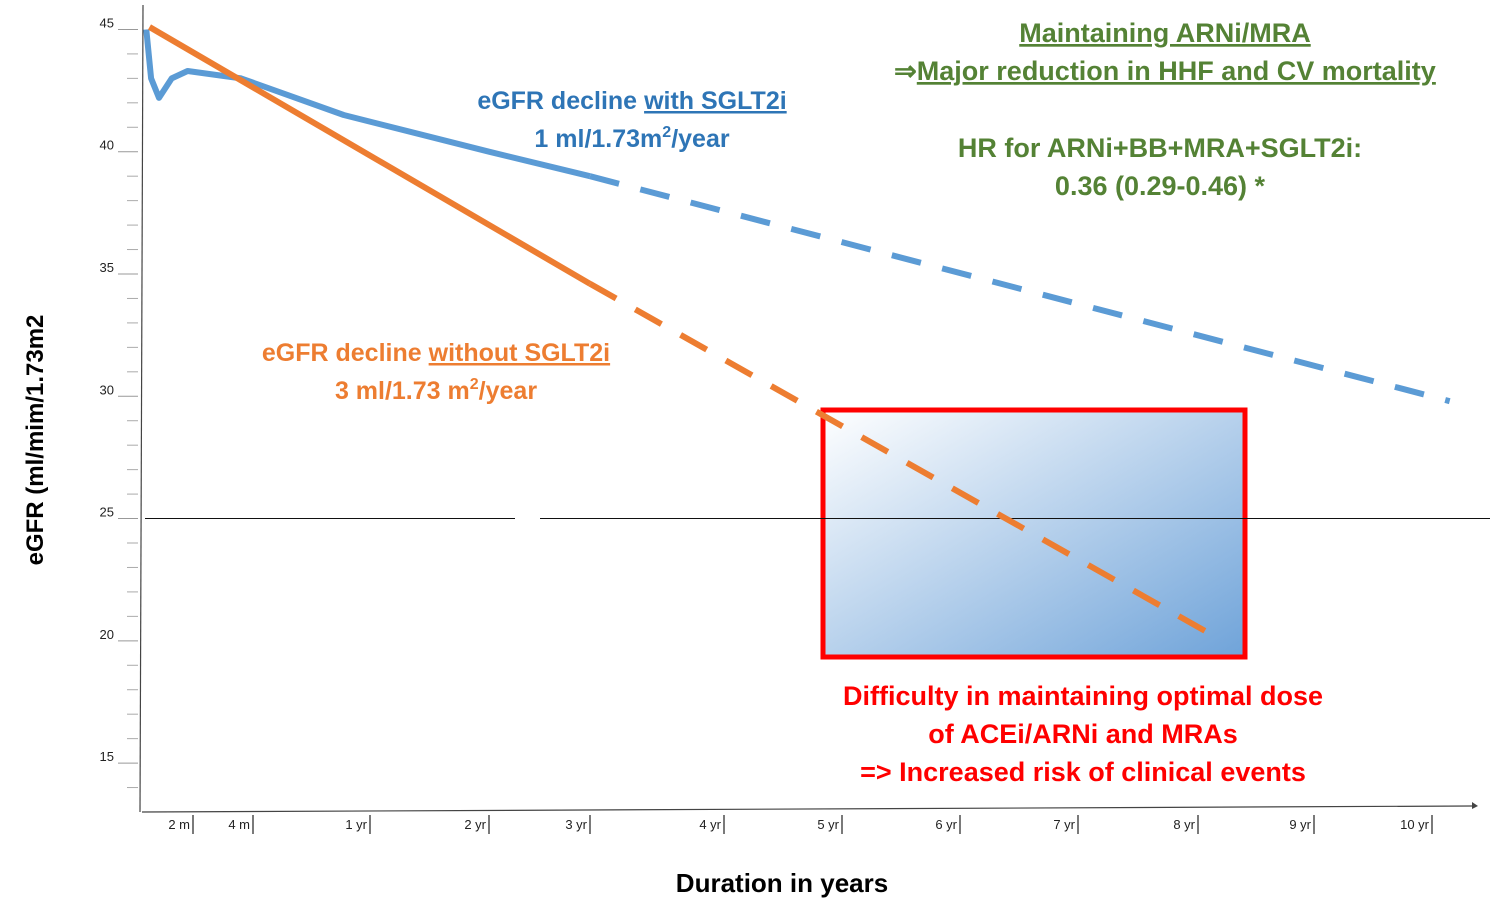 The height and width of the screenshot is (900, 1492). Describe the element at coordinates (1475, 805) in the screenshot. I see `x-arrow` at that location.